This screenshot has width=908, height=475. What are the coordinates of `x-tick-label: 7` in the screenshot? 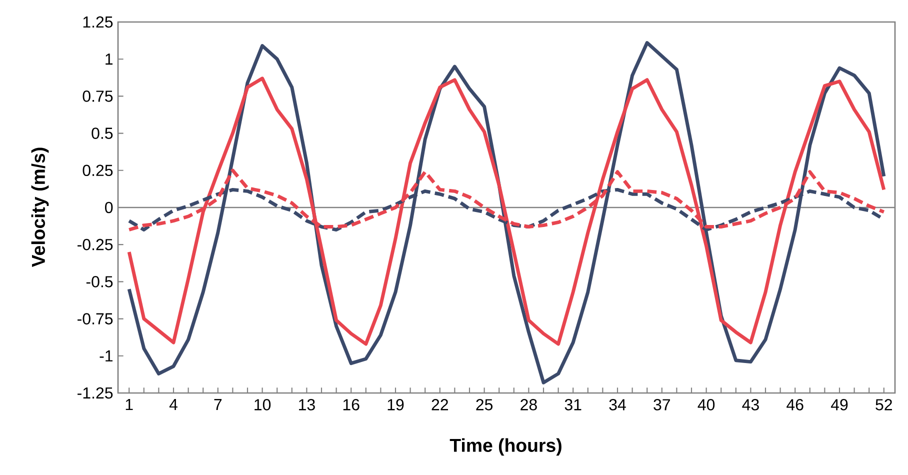 It's located at (218, 404).